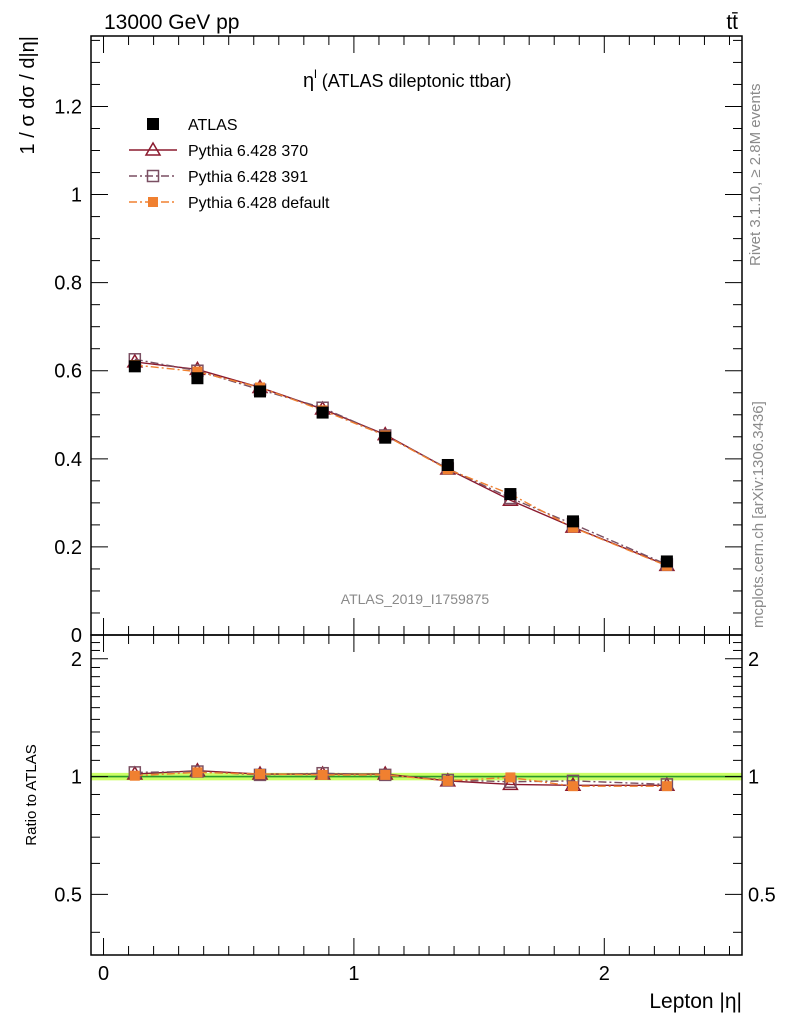 This screenshot has width=786, height=1024. I want to click on y-axis-title: 1 / σ dσ / d|η|, so click(28, 95).